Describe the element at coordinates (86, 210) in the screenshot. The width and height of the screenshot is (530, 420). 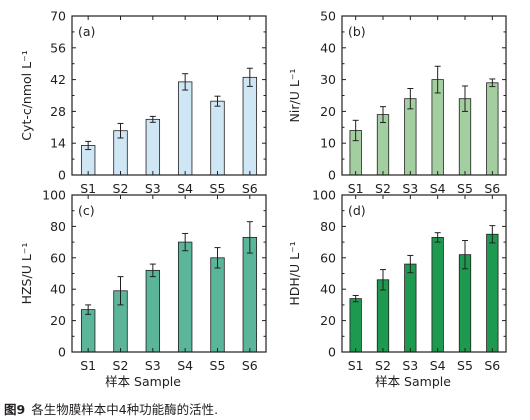
I see `panel-label: (c)` at that location.